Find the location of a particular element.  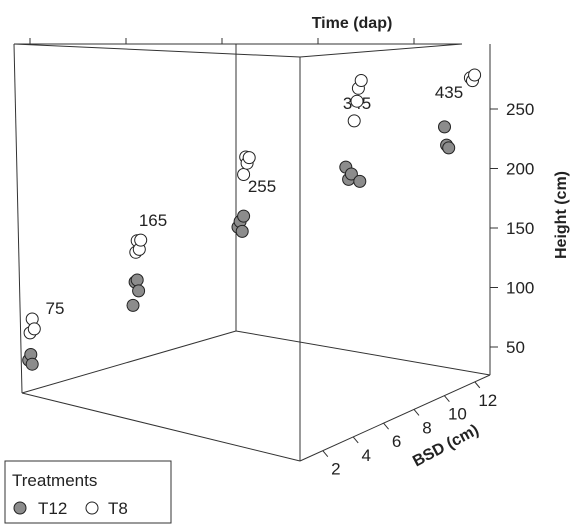

time-axis is located at coordinates (222, 41).